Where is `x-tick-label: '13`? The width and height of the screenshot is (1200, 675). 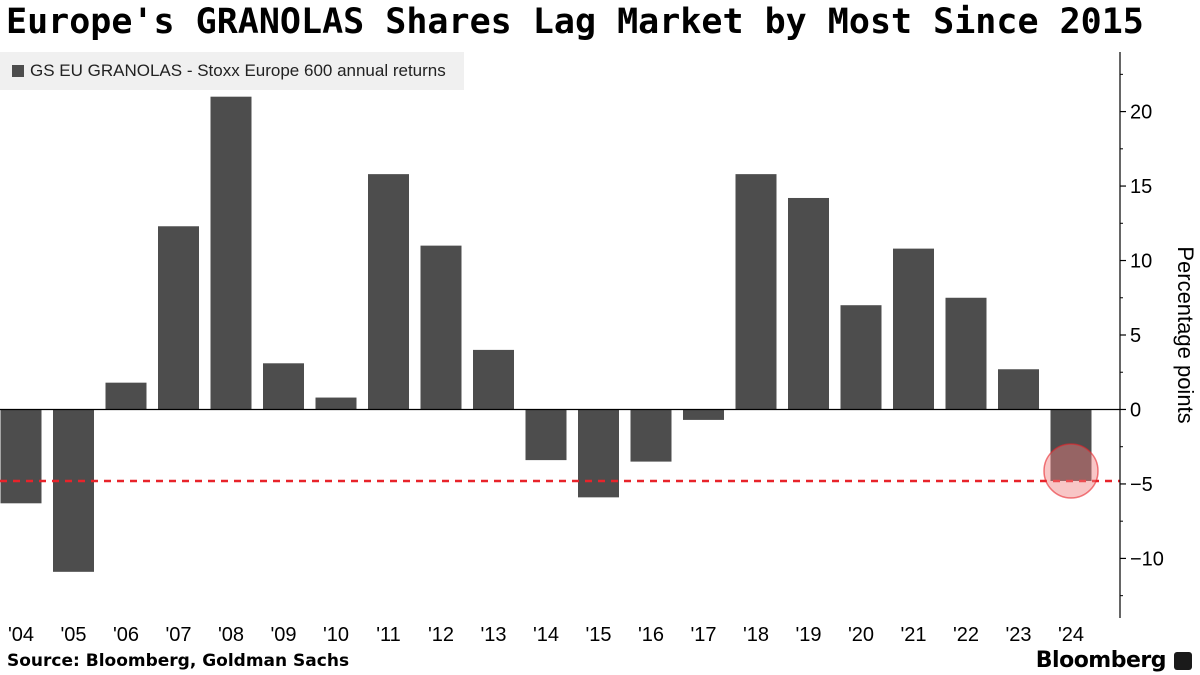
x-tick-label: '13 is located at coordinates (493, 635).